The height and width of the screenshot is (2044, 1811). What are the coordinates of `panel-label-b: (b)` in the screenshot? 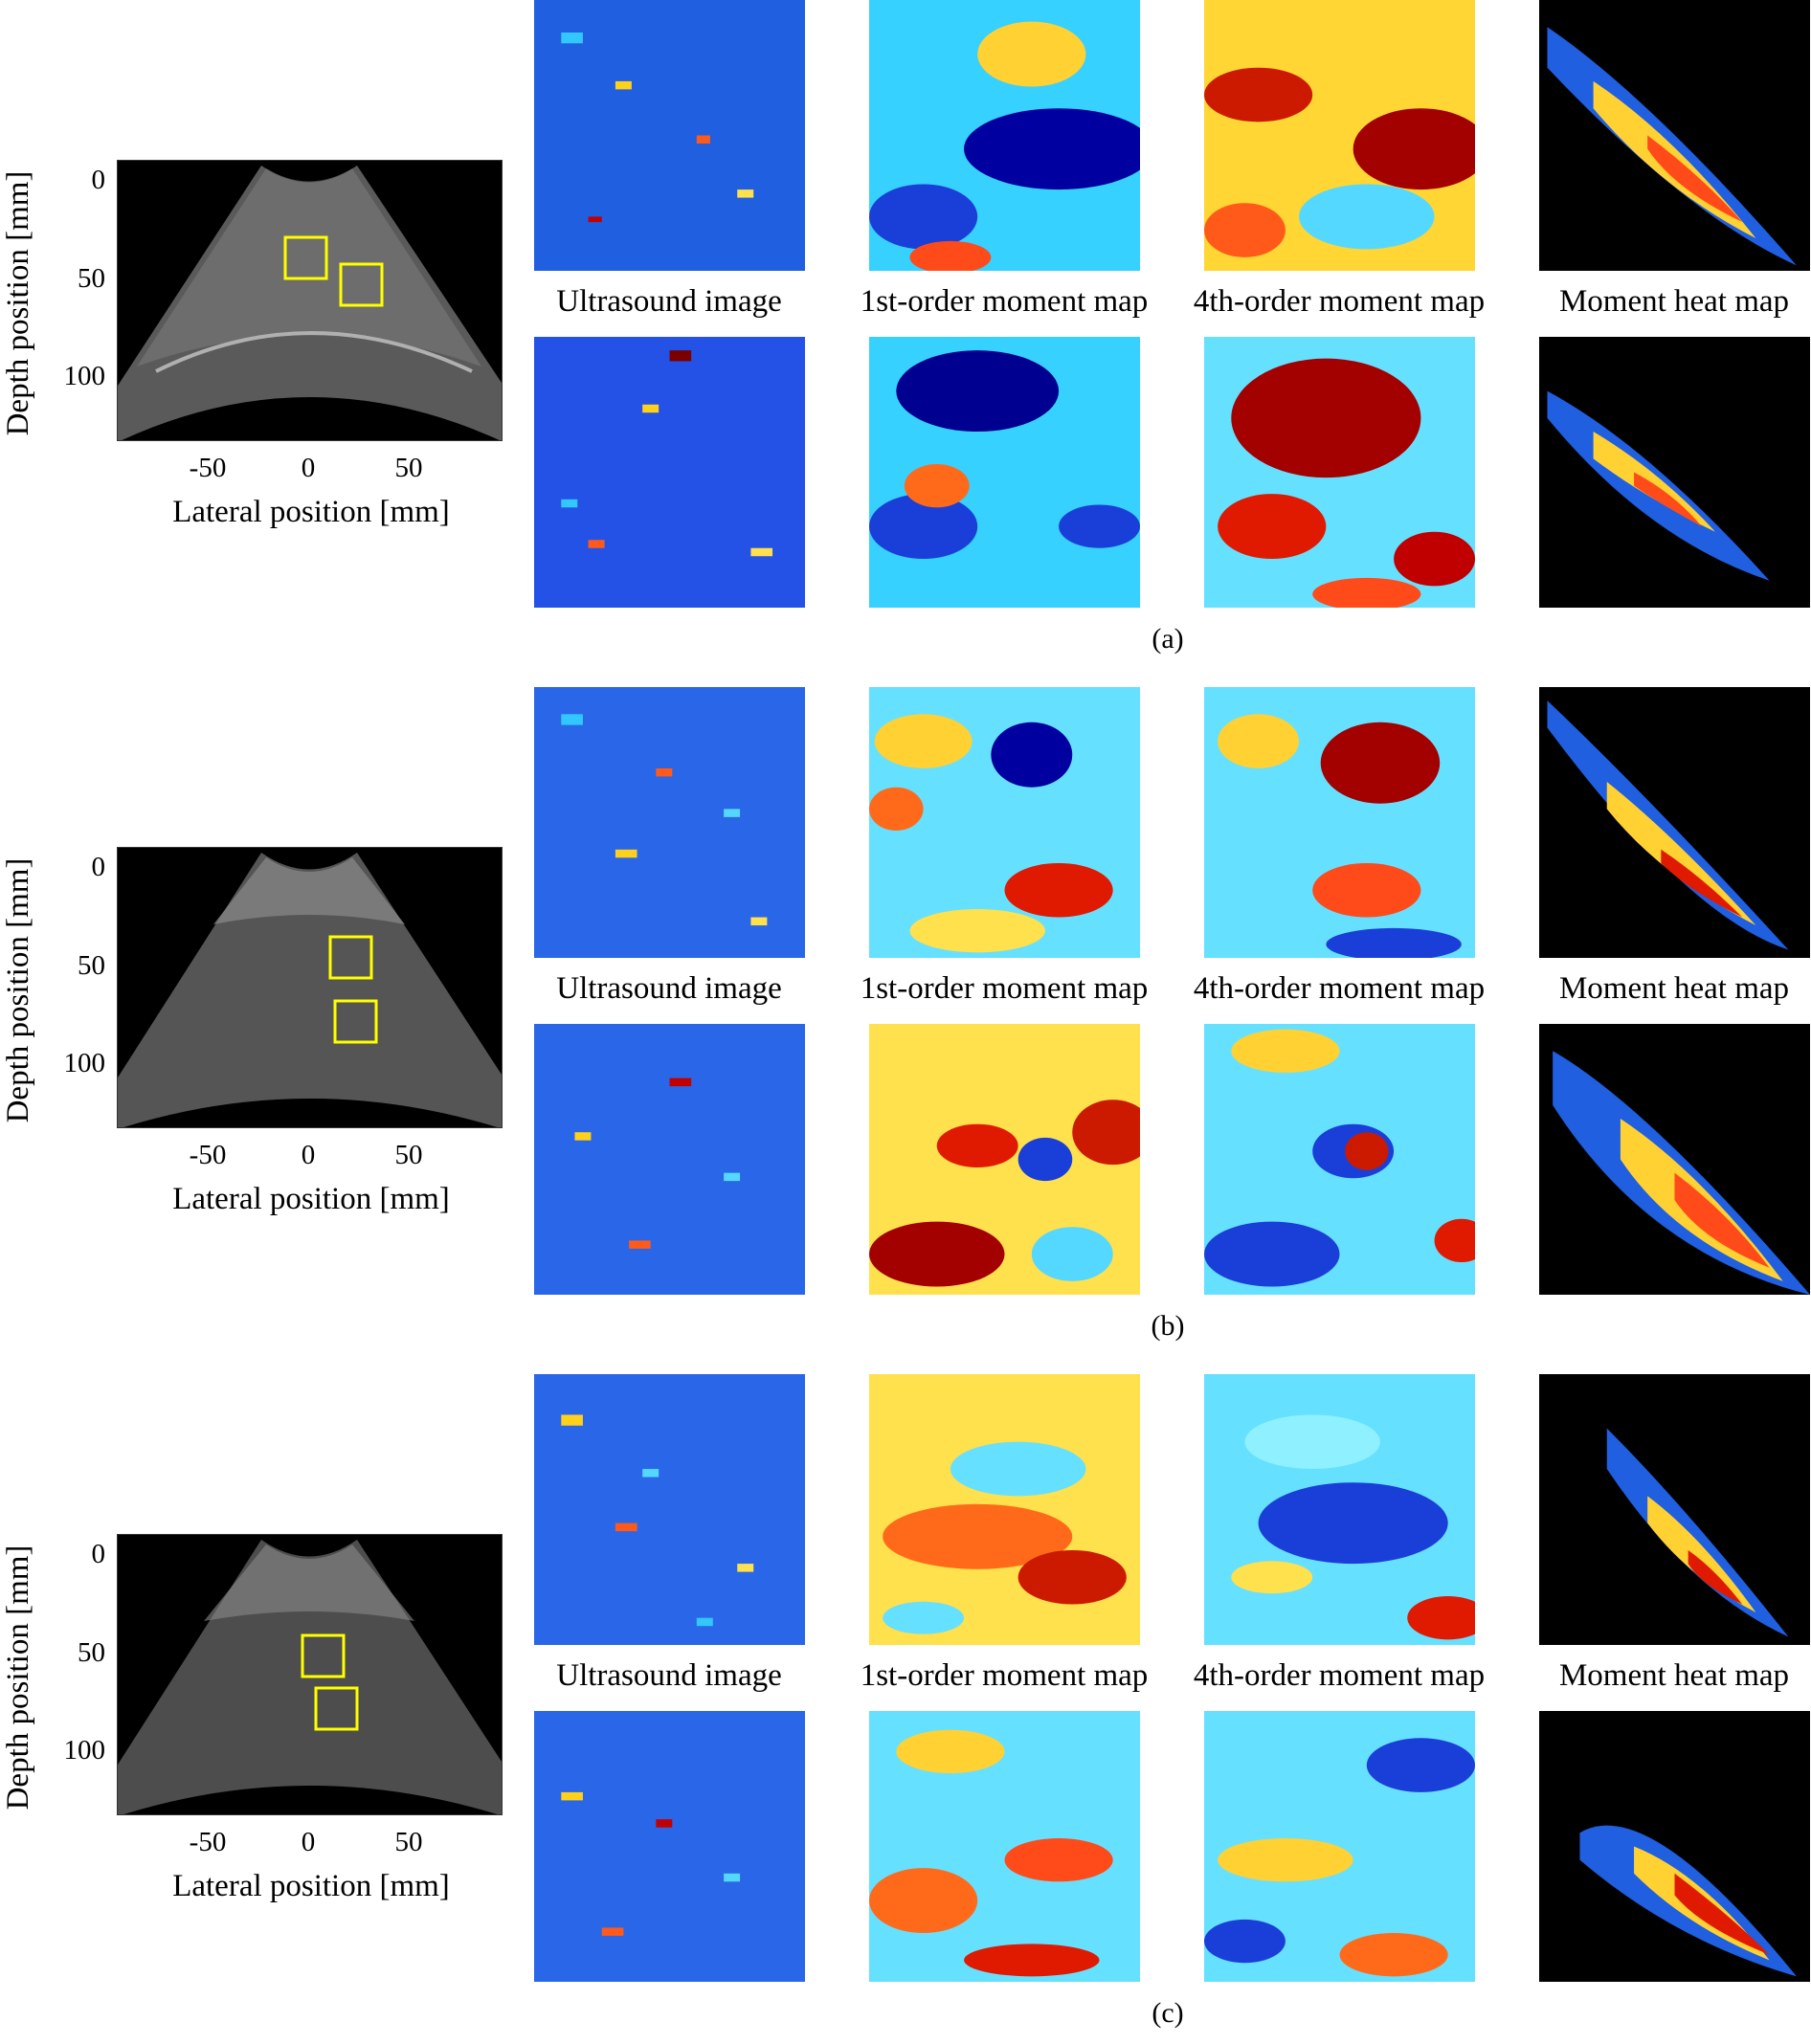 It's located at (1168, 1326).